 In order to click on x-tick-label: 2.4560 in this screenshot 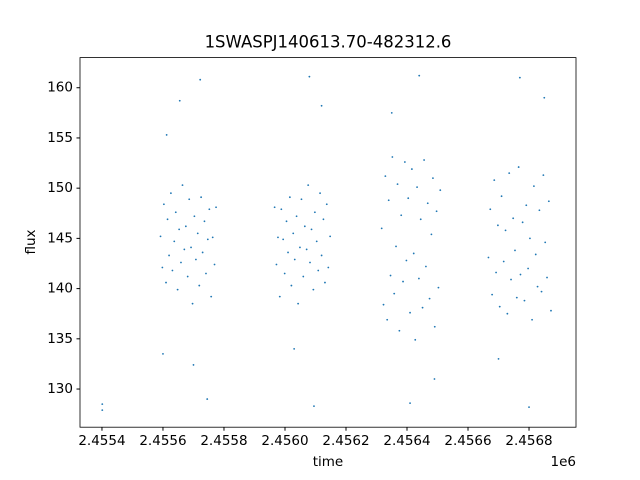, I will do `click(284, 441)`.